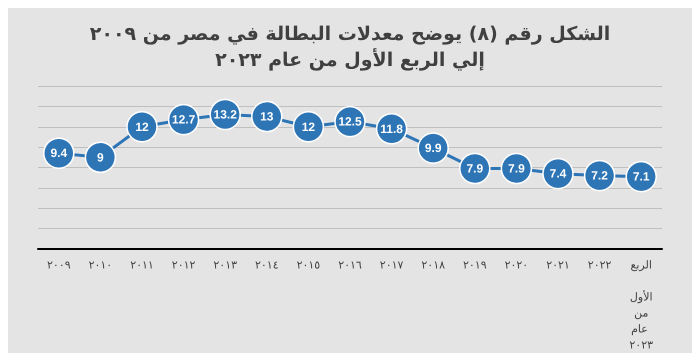 This screenshot has height=361, width=700. Describe the element at coordinates (474, 265) in the screenshot. I see `x-tick-label: ٢٠١٩` at that location.